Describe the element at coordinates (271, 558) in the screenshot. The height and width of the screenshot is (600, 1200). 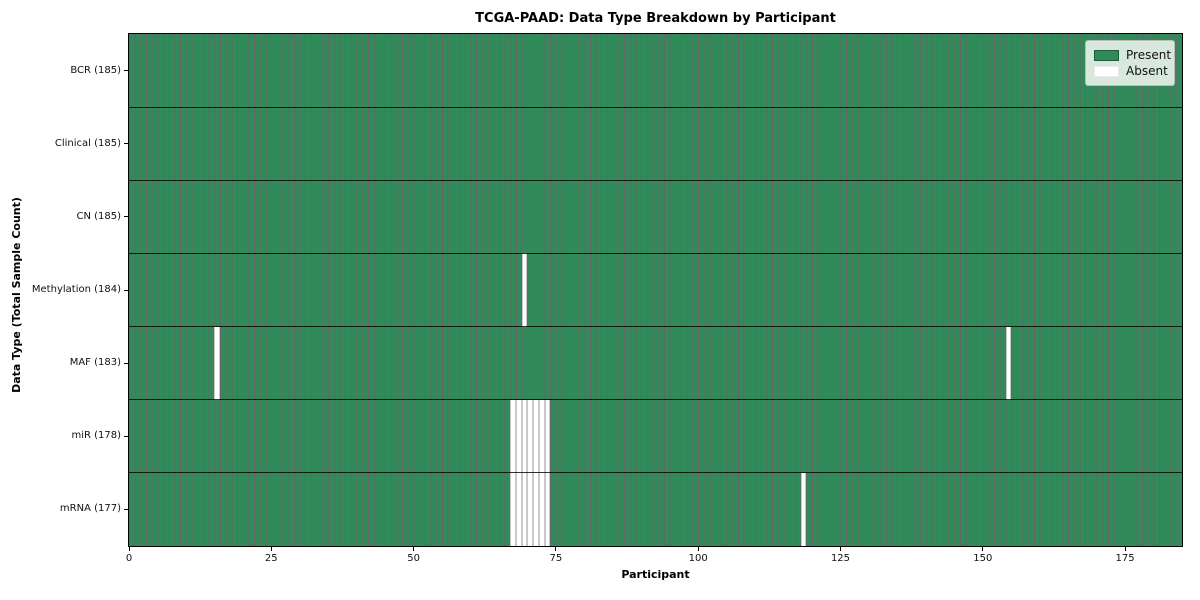
I see `x-tick-label: 25` at that location.